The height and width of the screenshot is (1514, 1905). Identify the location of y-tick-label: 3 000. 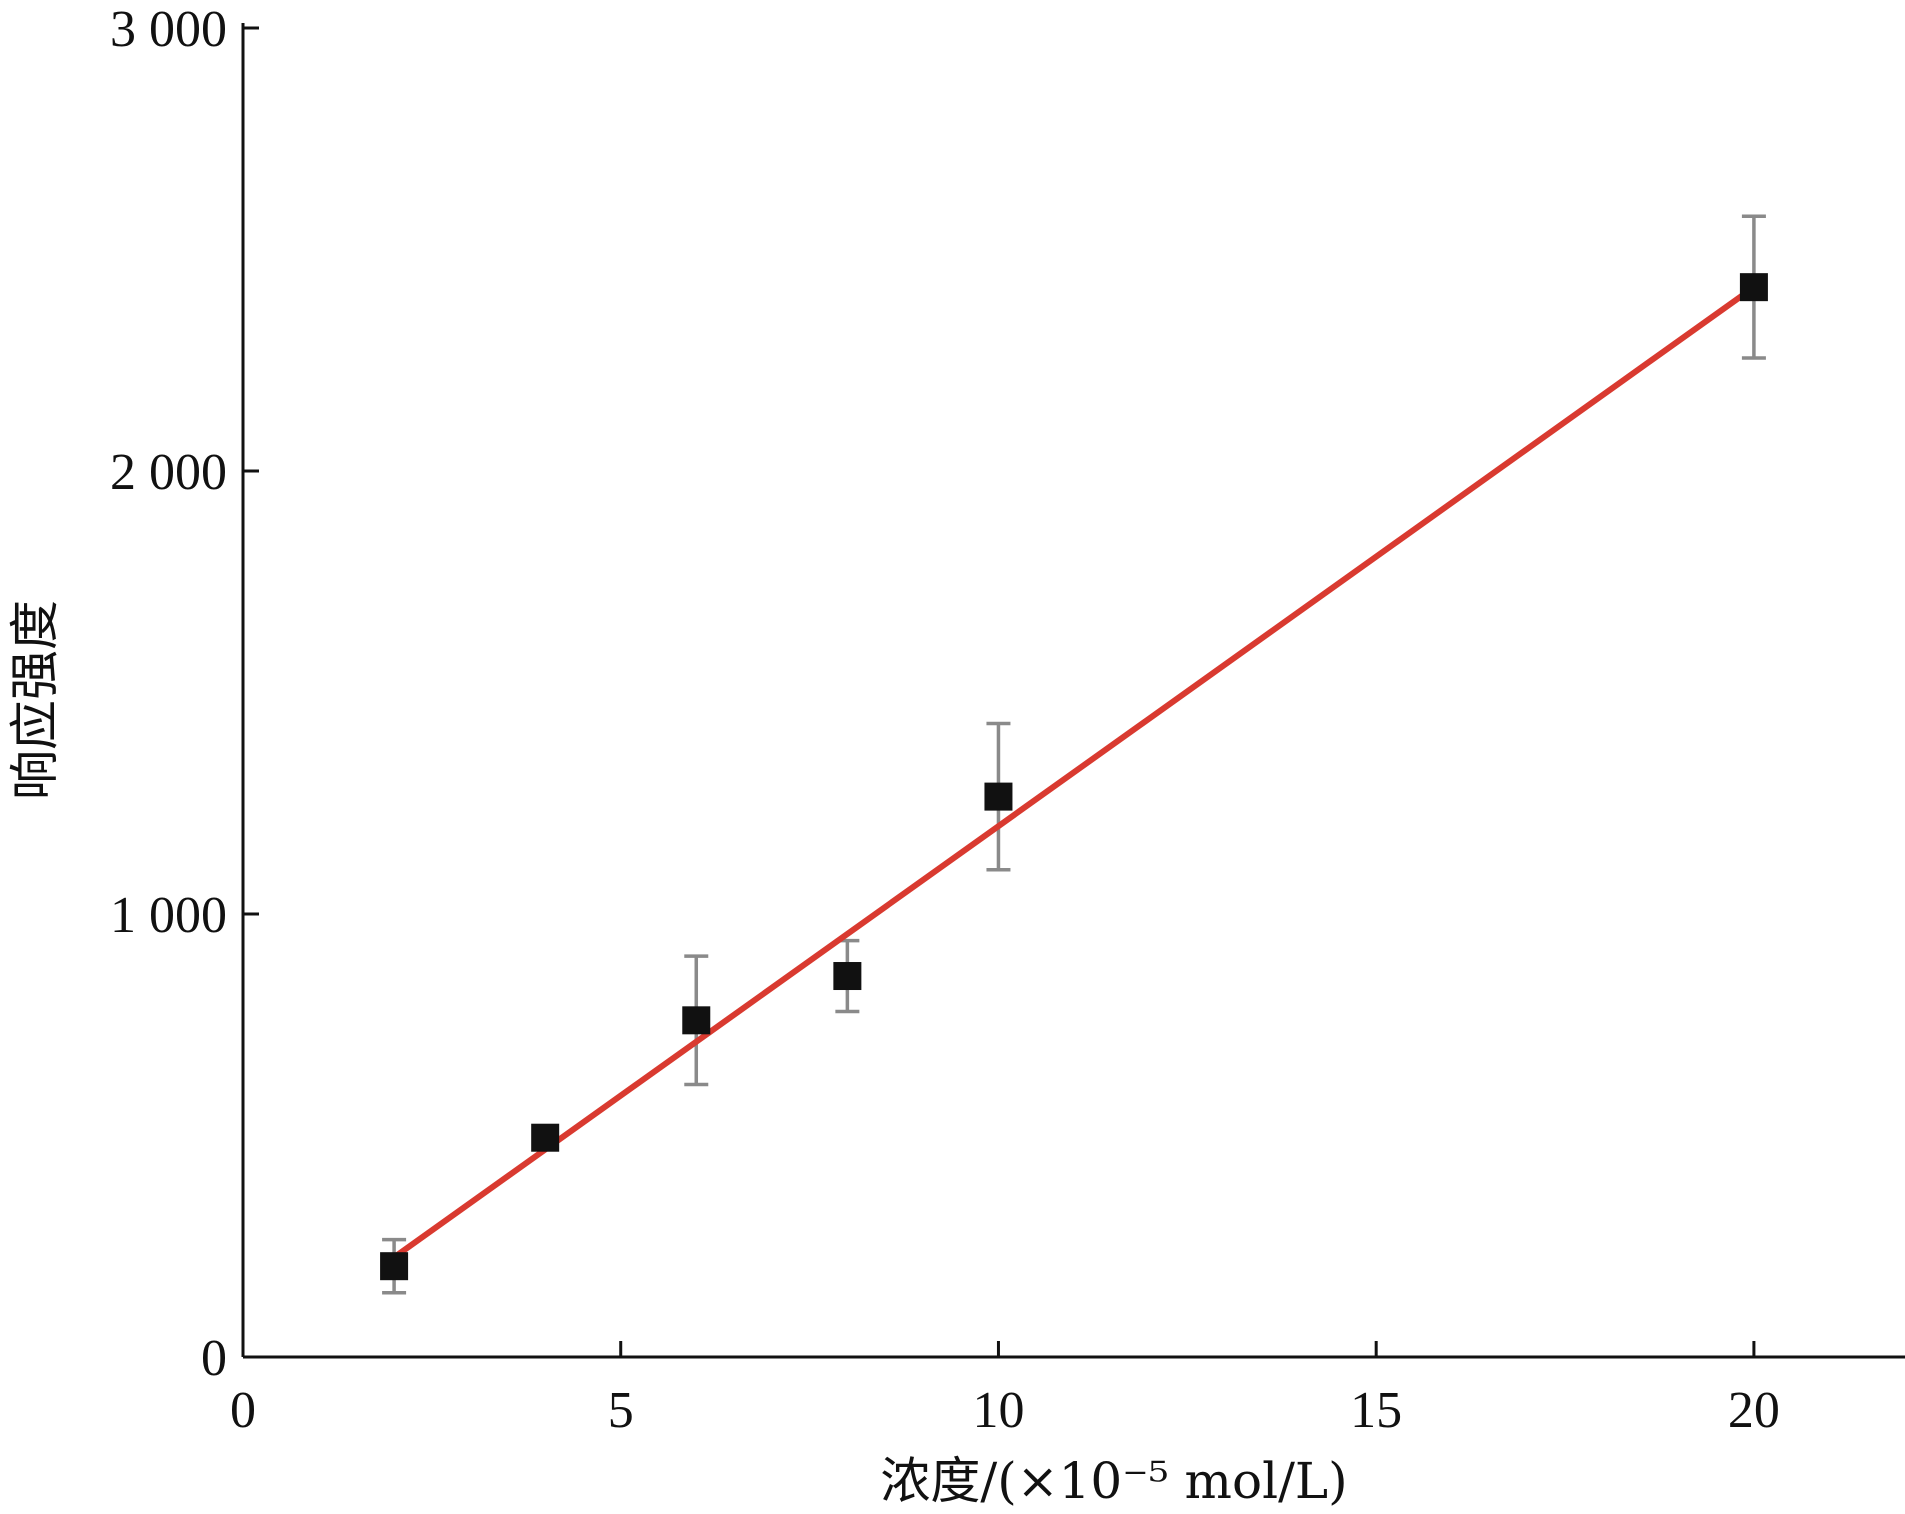
(168, 29).